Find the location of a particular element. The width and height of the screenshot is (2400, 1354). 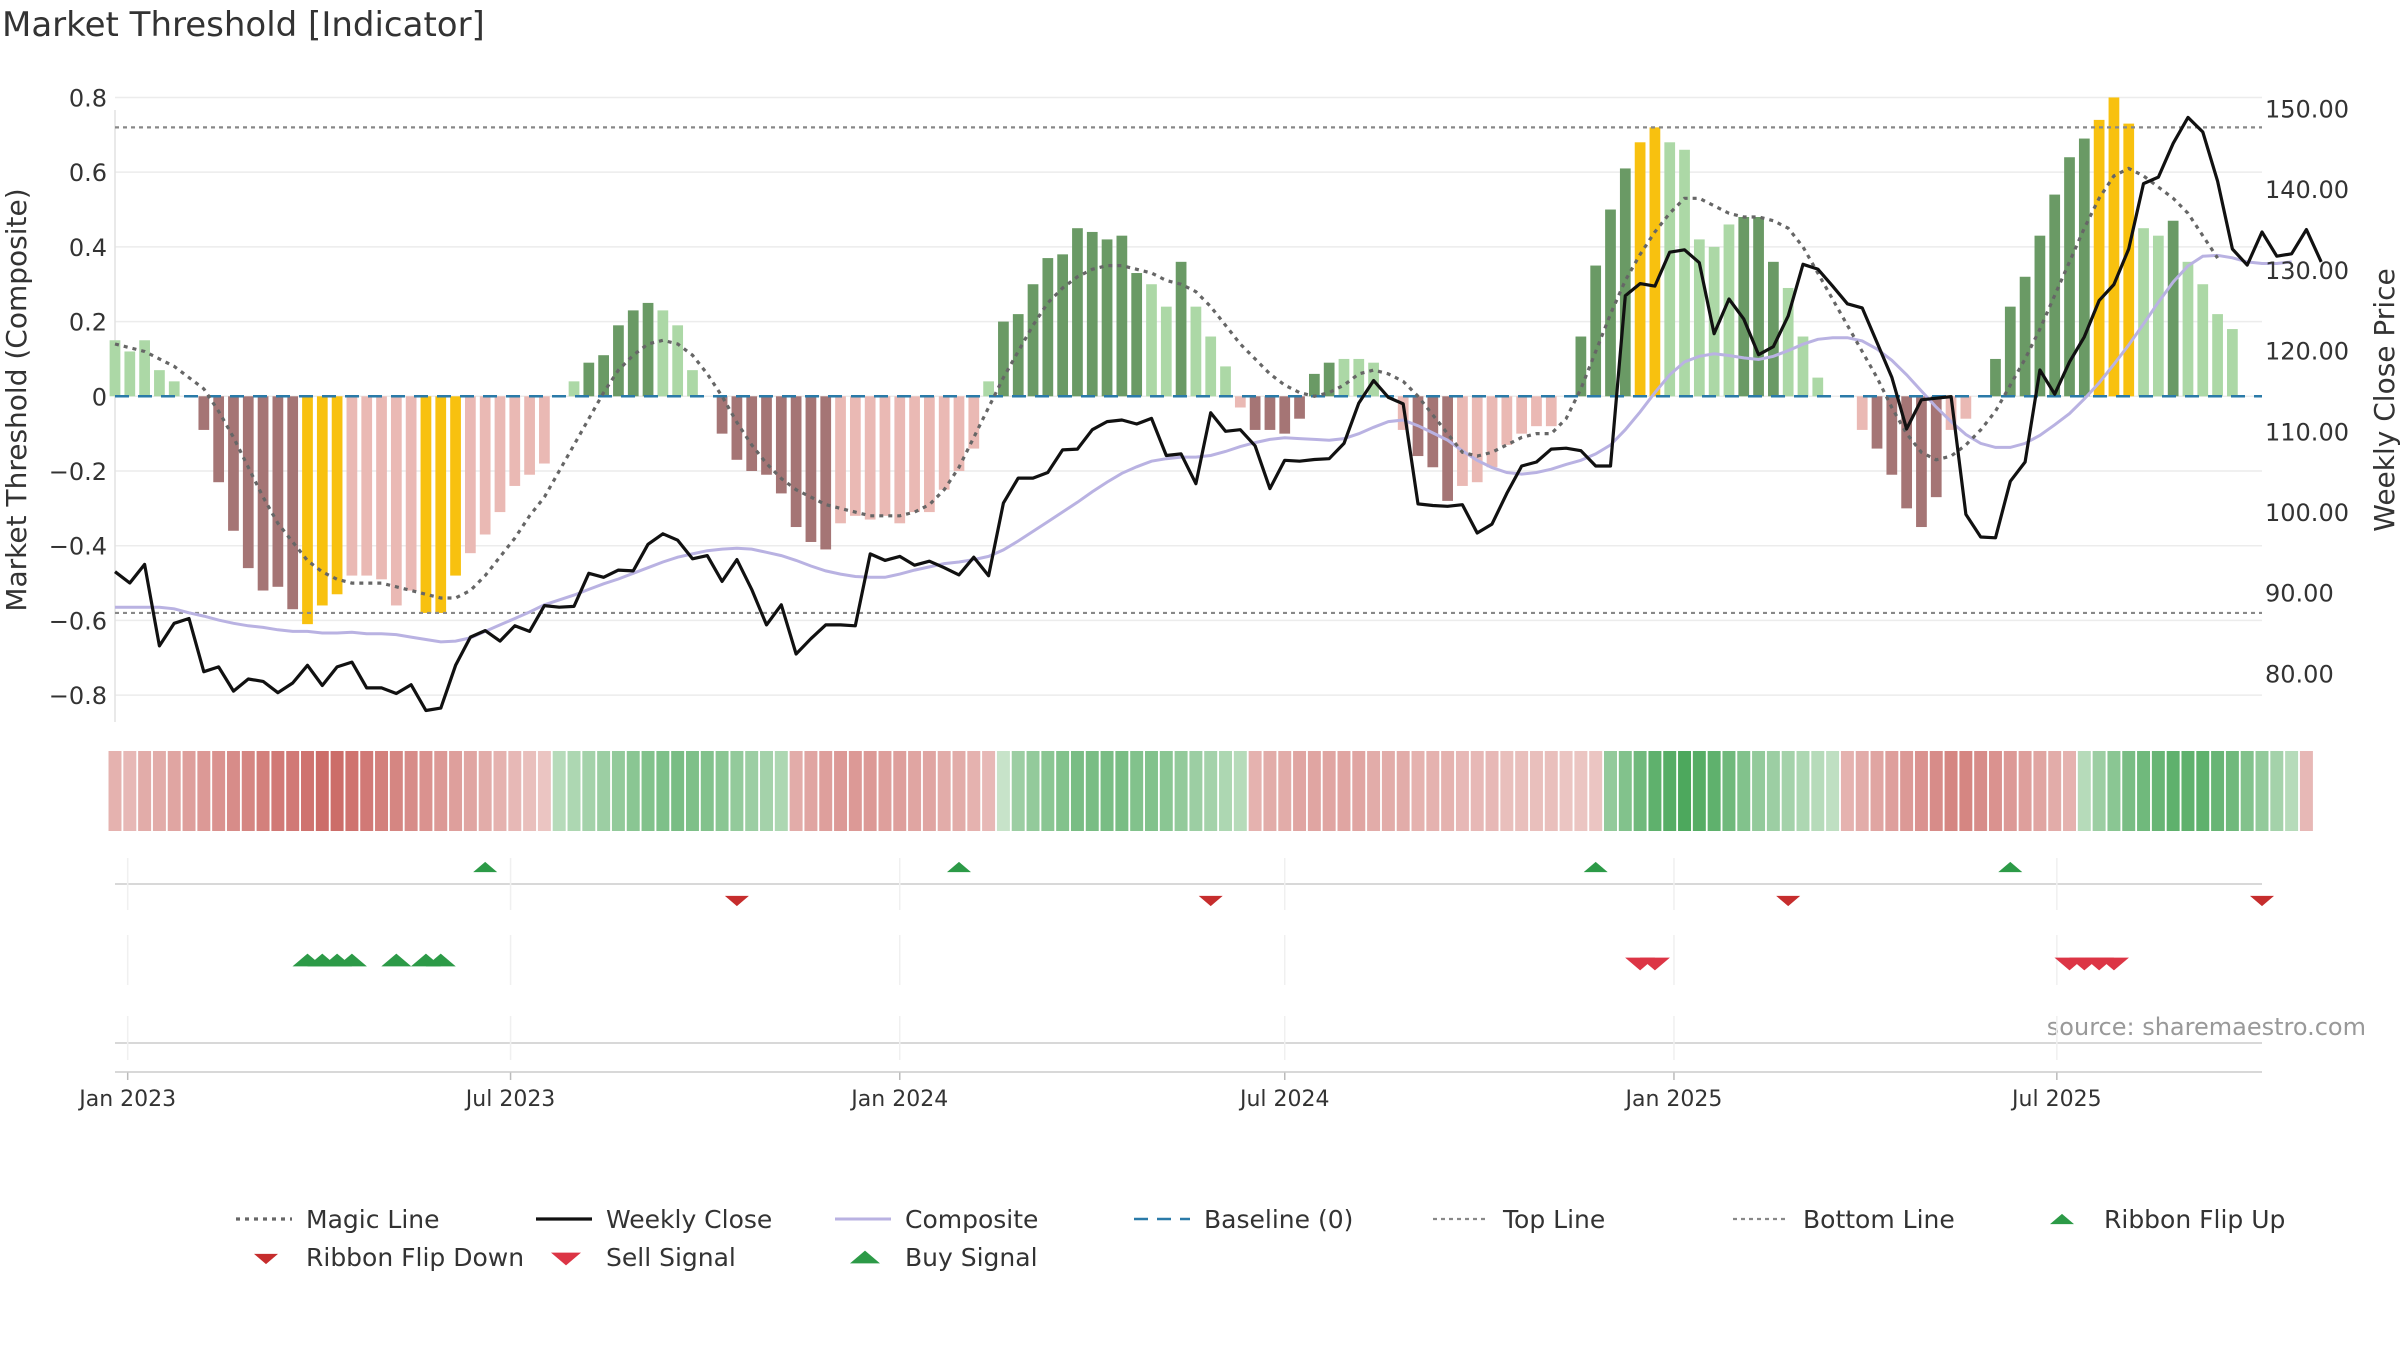

x-tick-label: Jan 2024 is located at coordinates (898, 1099).